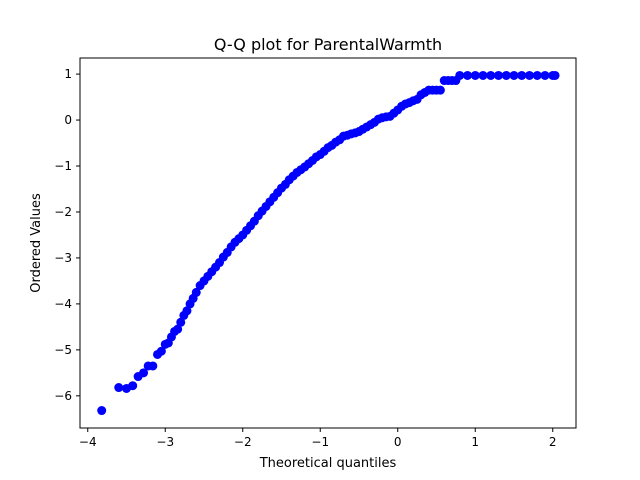 The height and width of the screenshot is (480, 640). I want to click on x-tick-label: −2, so click(243, 442).